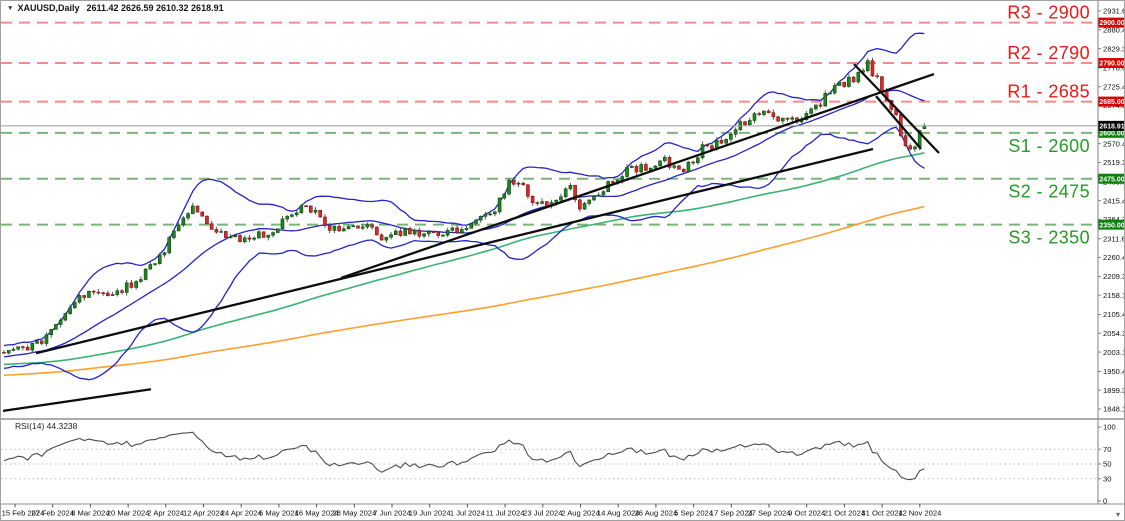  I want to click on date-tick-label: 19 Jun 2024, so click(430, 513).